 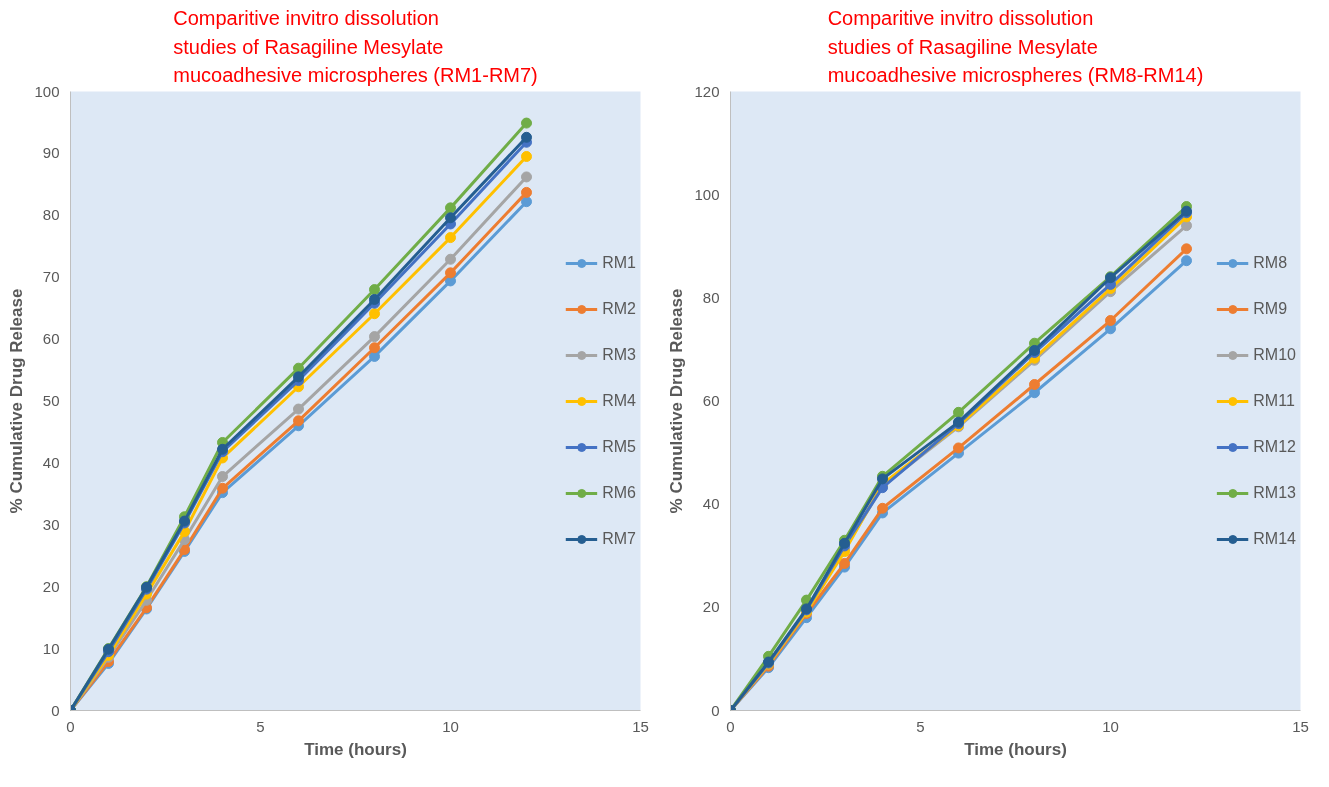 I want to click on legend-label: RM1, so click(x=619, y=262).